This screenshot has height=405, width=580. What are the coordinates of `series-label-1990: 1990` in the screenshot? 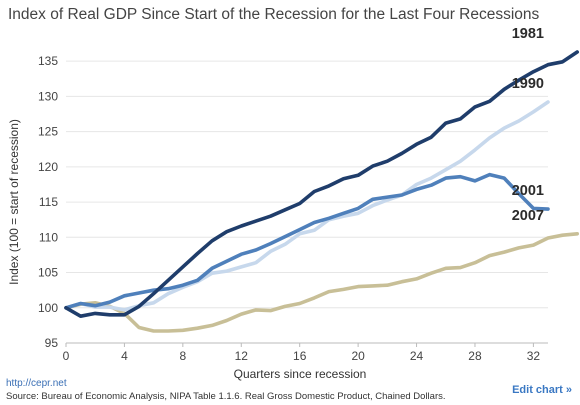 It's located at (528, 84).